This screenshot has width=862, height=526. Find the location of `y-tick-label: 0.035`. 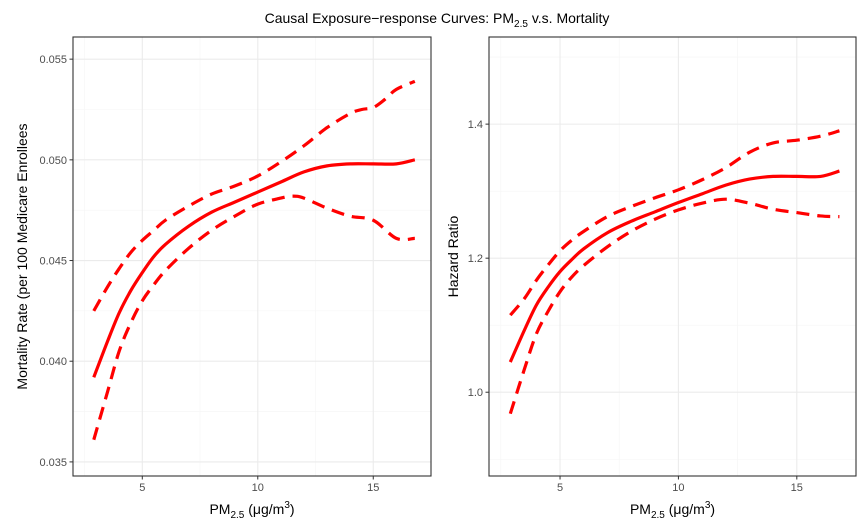

y-tick-label: 0.035 is located at coordinates (53, 463).